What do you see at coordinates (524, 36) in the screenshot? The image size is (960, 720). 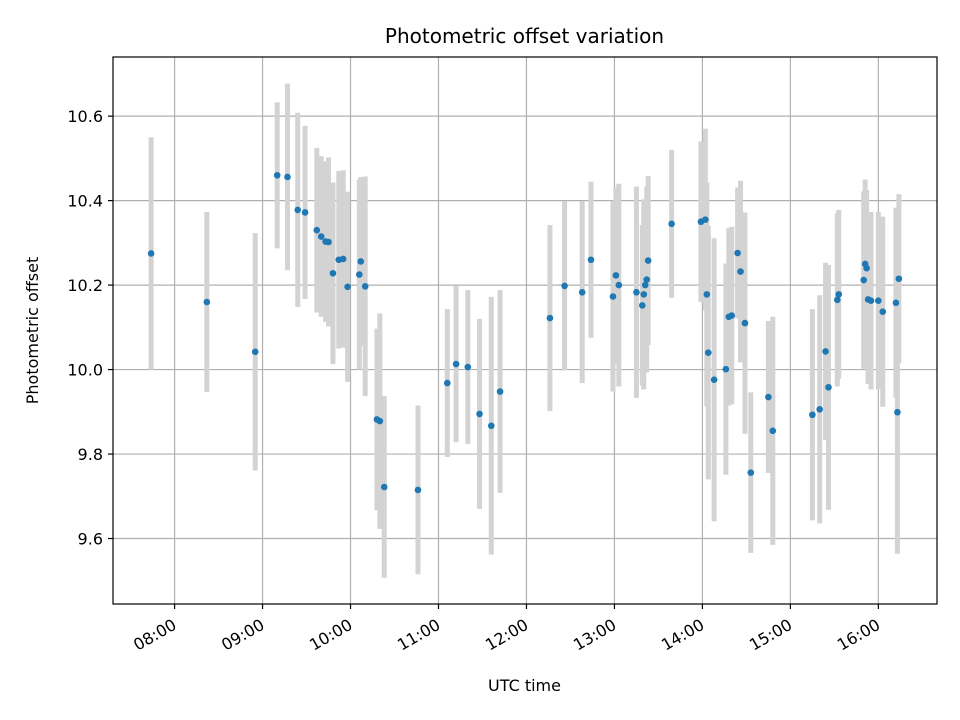 I see `chart-title: Photometric offset variation` at bounding box center [524, 36].